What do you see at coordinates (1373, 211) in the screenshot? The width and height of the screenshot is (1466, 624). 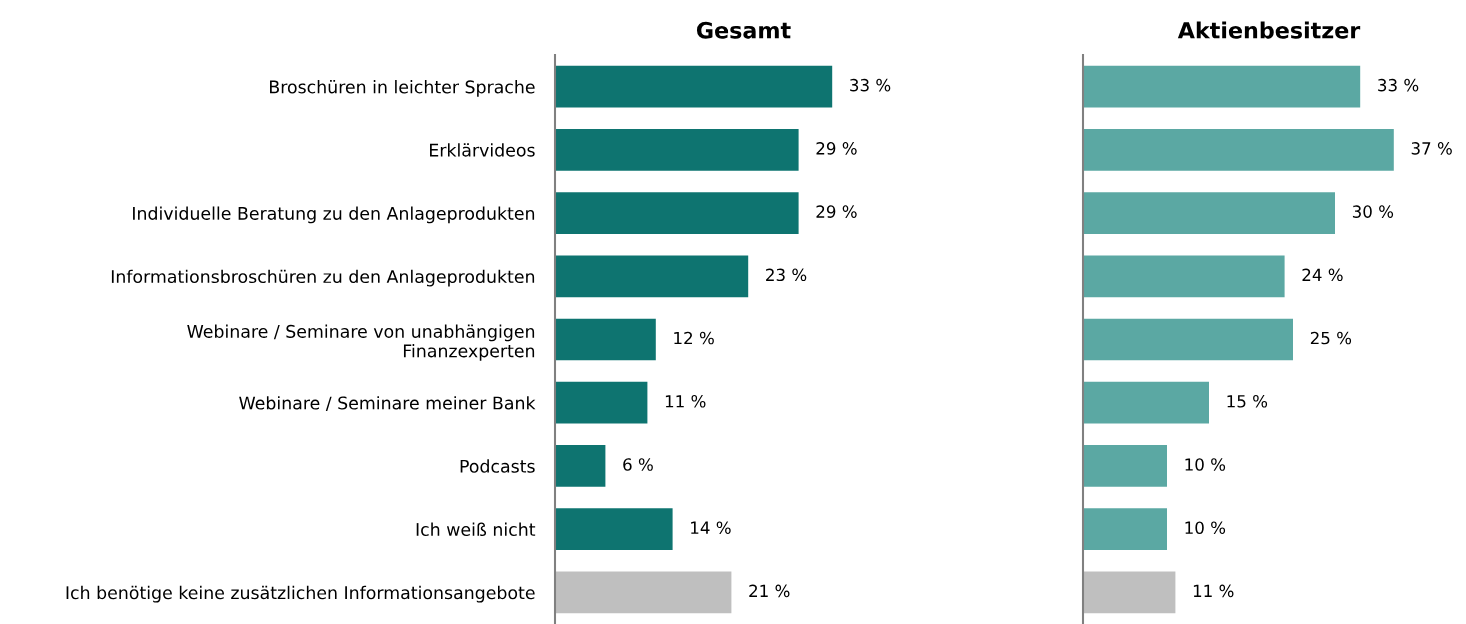 I see `data-label: 30 %` at bounding box center [1373, 211].